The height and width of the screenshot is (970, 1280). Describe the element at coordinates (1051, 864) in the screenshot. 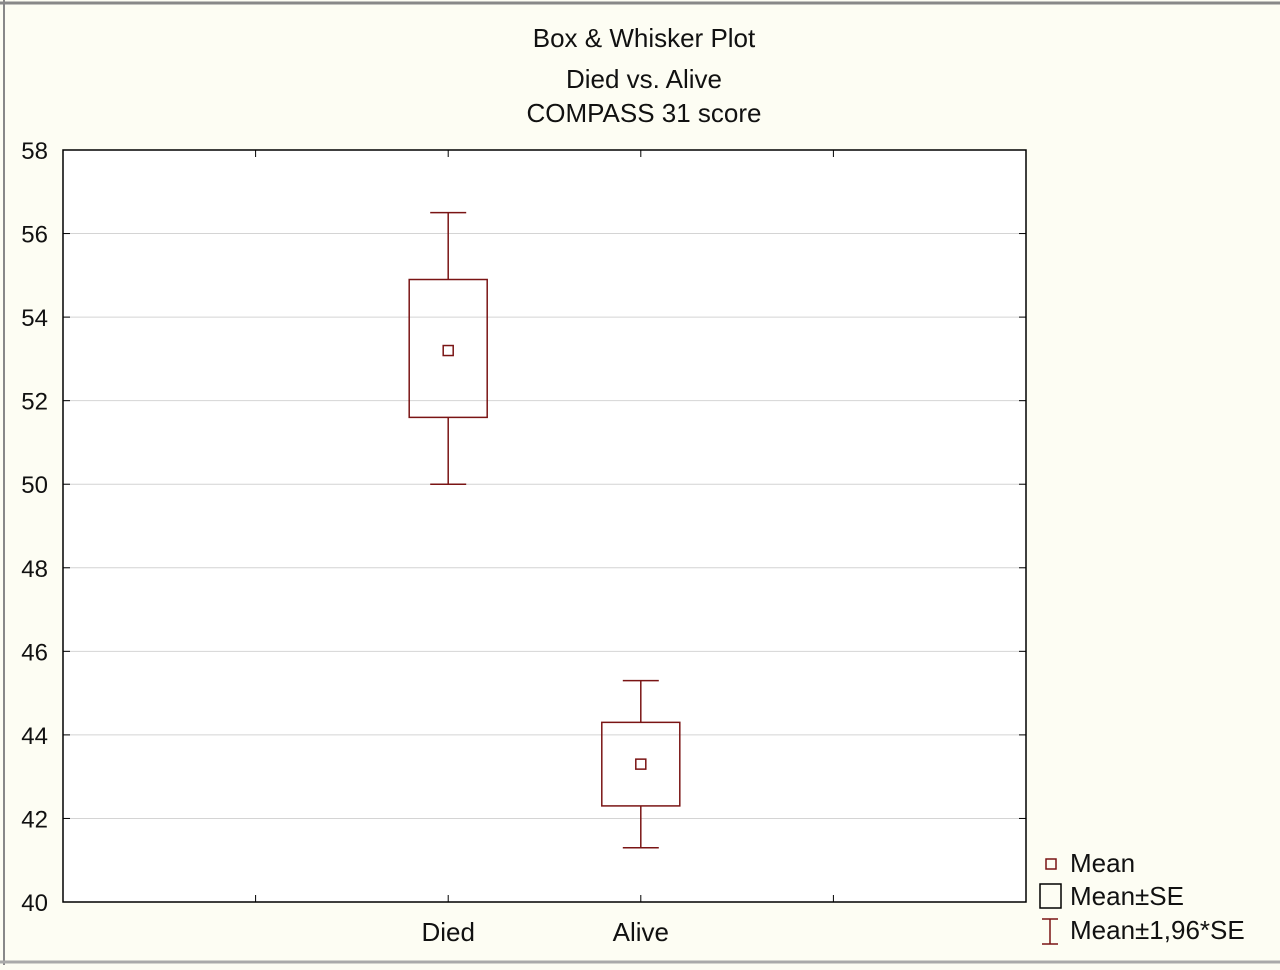

I see `legend-mean-icon` at that location.